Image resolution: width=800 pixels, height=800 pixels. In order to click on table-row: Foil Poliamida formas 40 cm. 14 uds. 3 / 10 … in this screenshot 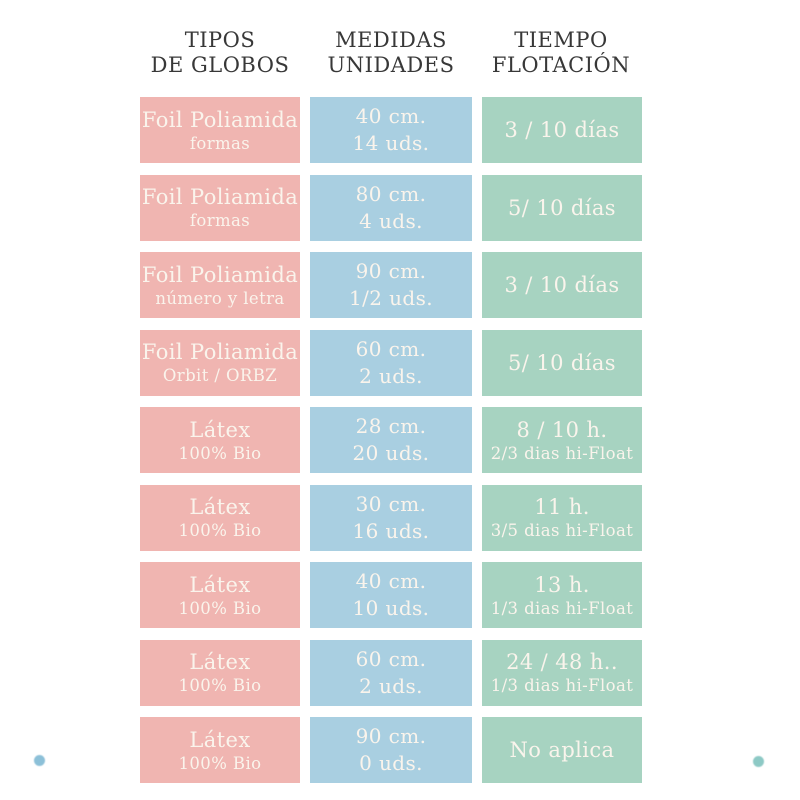, I will do `click(391, 130)`.